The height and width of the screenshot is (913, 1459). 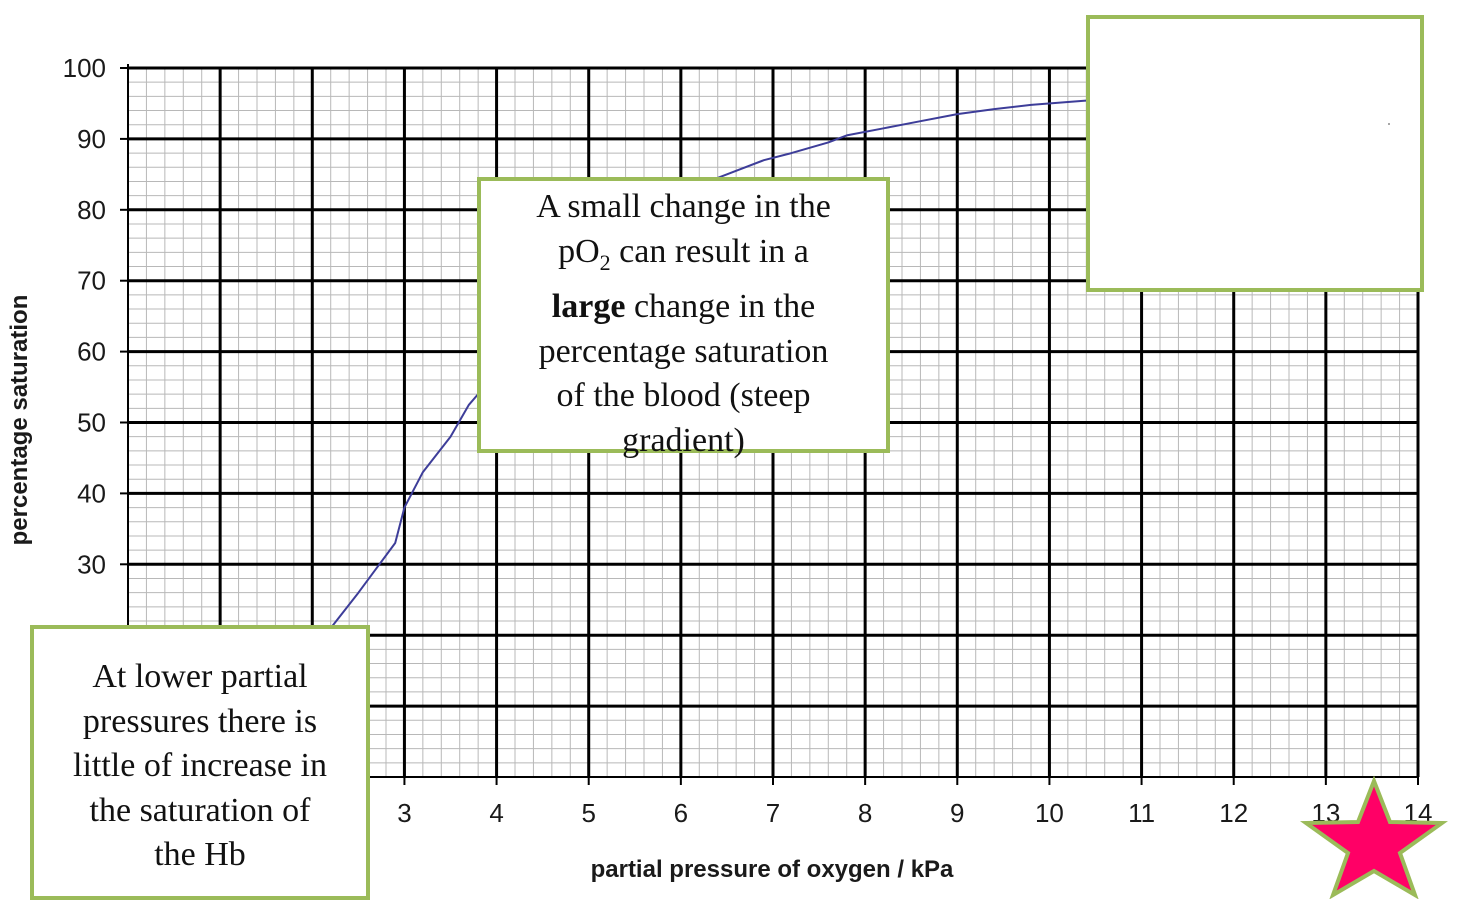 I want to click on callout-line: the Hb, so click(x=200, y=855).